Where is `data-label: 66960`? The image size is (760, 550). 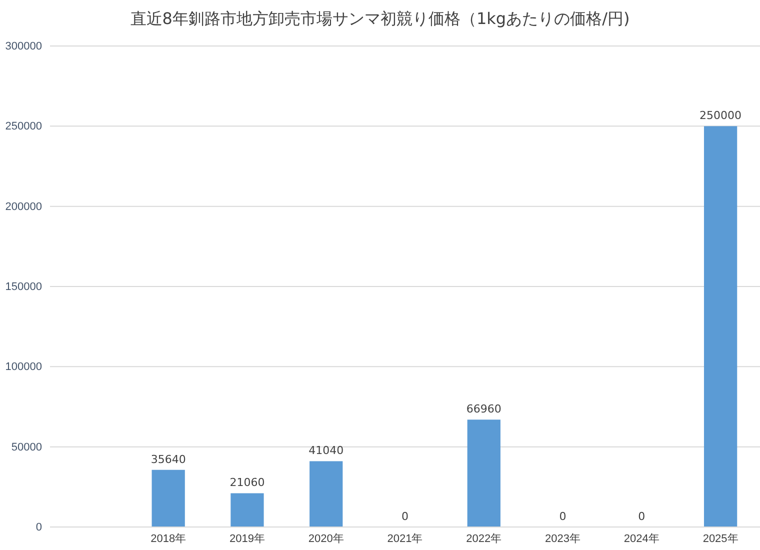 data-label: 66960 is located at coordinates (484, 409).